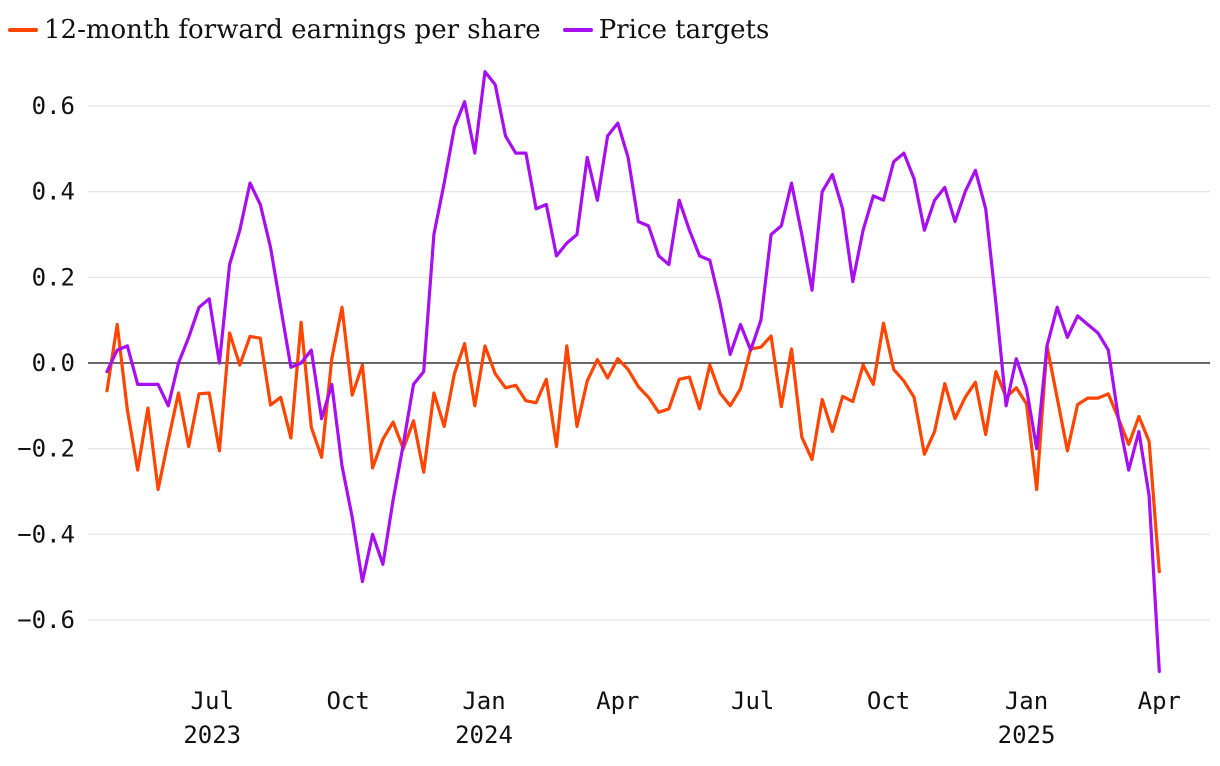 Image resolution: width=1220 pixels, height=766 pixels. Describe the element at coordinates (292, 30) in the screenshot. I see `legend-label-eps: 12-month forward earnings per share` at that location.